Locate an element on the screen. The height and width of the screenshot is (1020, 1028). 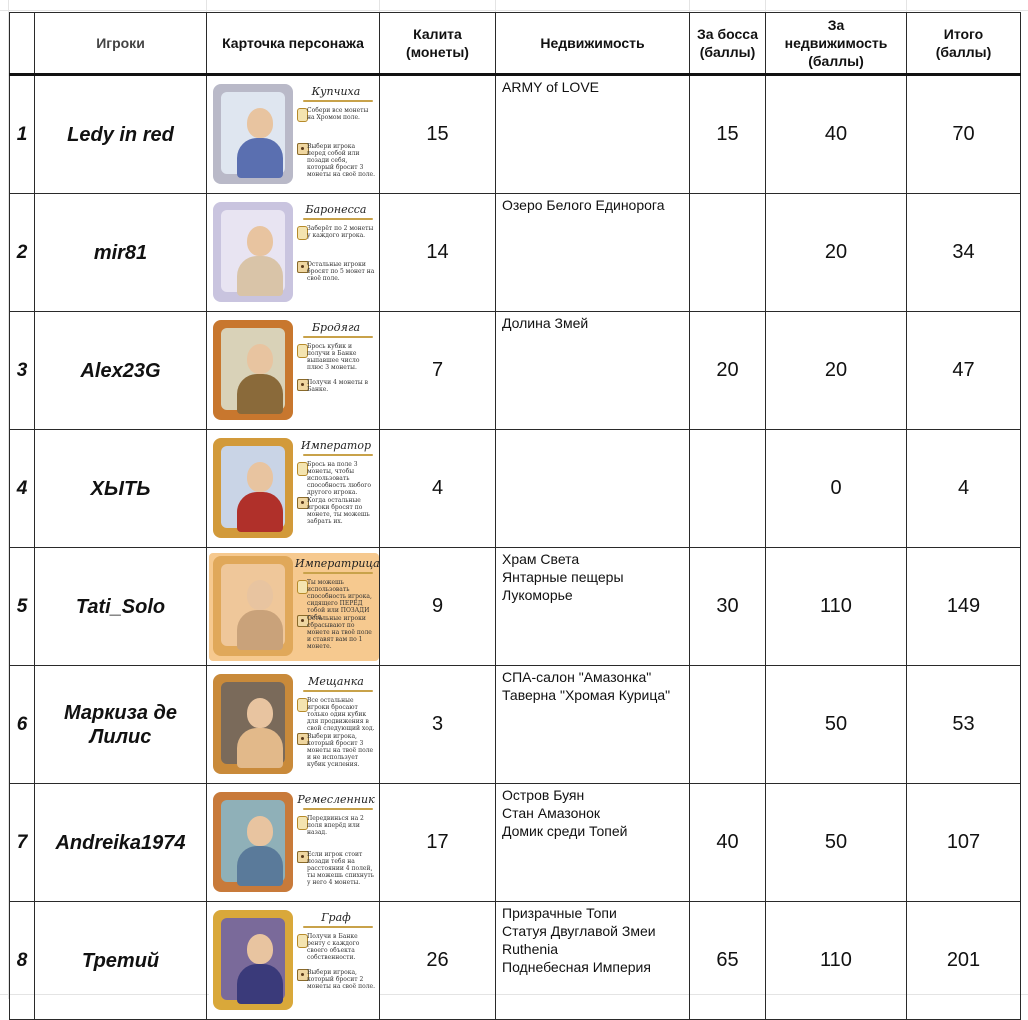
purse-coins: 14 is located at coordinates (438, 253).